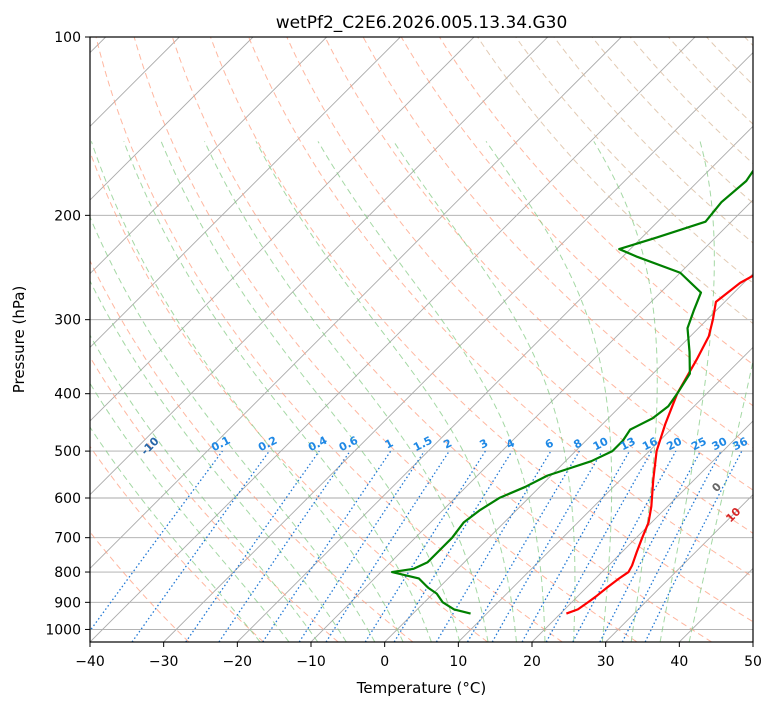 This screenshot has width=775, height=708. Describe the element at coordinates (532, 662) in the screenshot. I see `x-tick-label: 20` at that location.